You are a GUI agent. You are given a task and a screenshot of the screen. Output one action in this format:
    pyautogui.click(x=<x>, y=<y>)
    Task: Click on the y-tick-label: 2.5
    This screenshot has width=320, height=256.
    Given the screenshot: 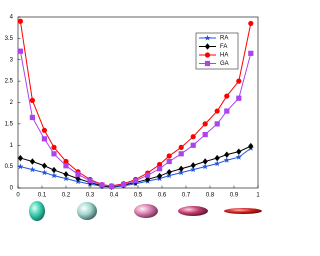 What is the action you would take?
    pyautogui.click(x=9, y=82)
    